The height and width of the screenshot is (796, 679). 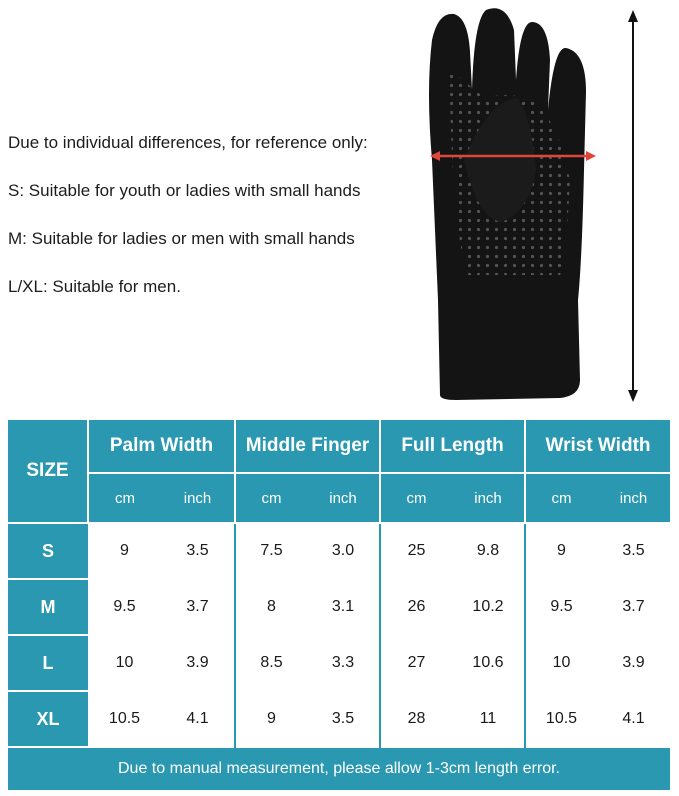 I want to click on column-header: Middle Finger, so click(x=308, y=446).